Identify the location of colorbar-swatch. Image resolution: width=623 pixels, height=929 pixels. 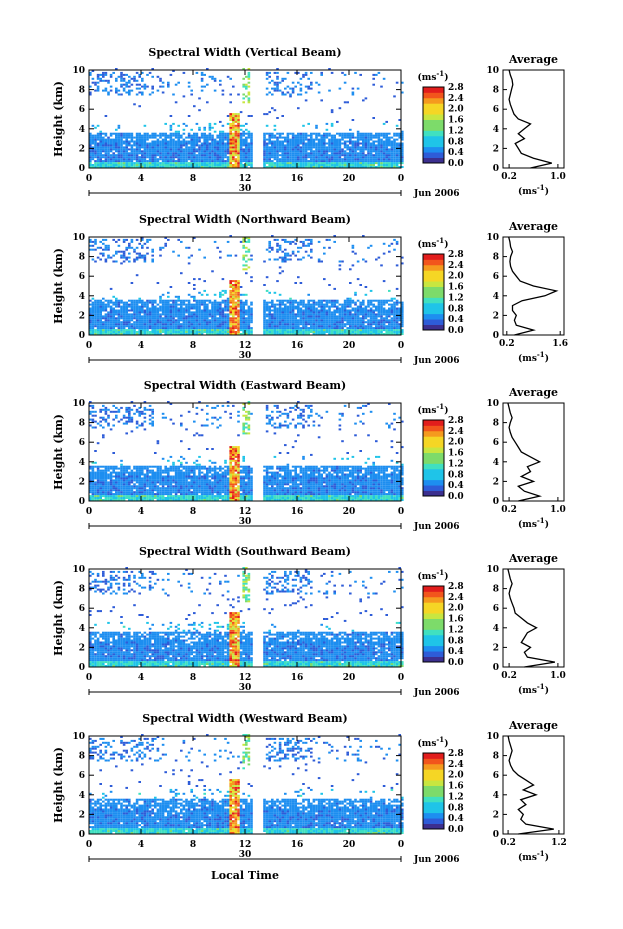
(433, 273).